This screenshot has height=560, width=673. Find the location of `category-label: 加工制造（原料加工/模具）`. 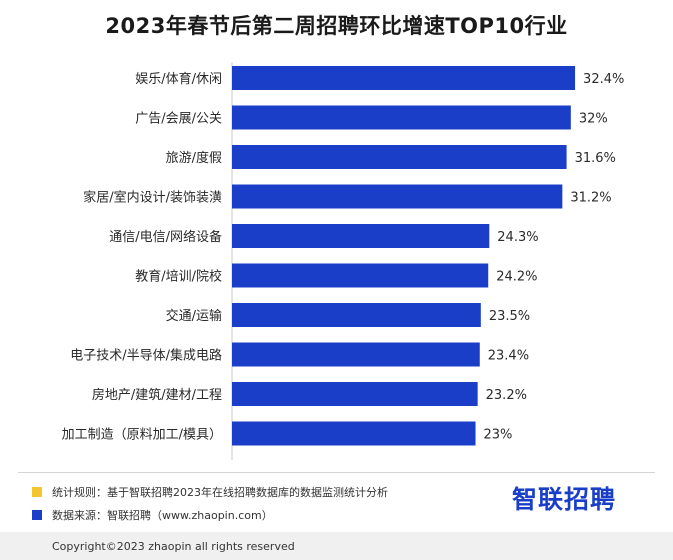

category-label: 加工制造（原料加工/模具） is located at coordinates (142, 435).